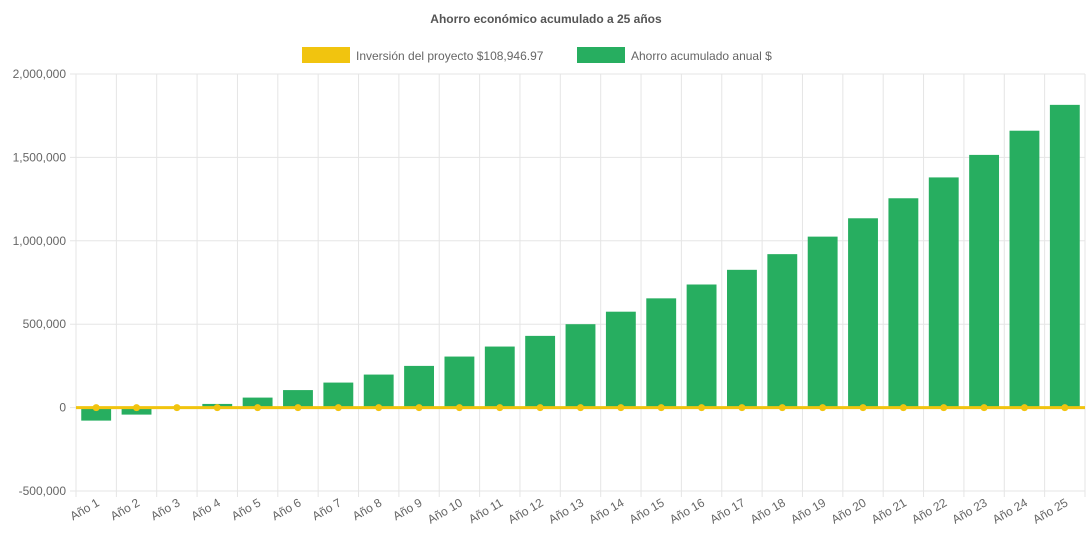  What do you see at coordinates (1050, 510) in the screenshot?
I see `x-tick-label: Año 25` at bounding box center [1050, 510].